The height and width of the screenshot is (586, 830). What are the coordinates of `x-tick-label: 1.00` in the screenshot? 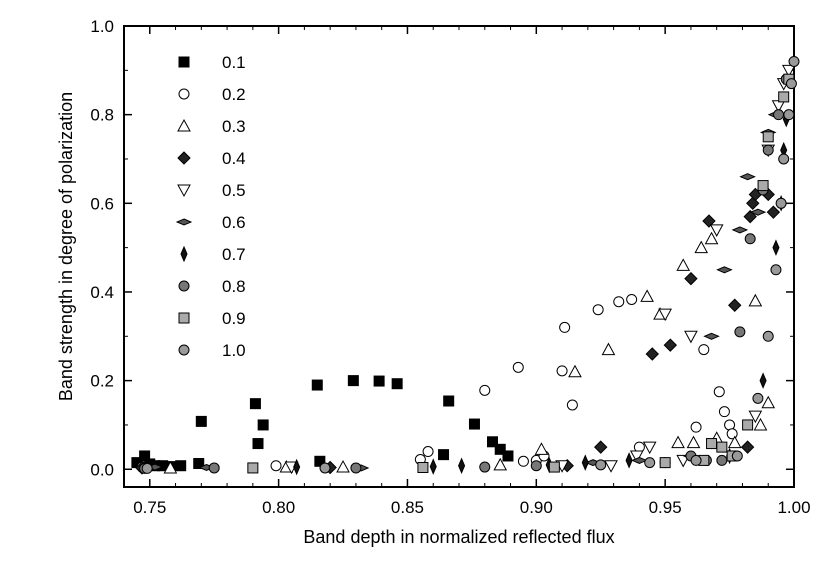 It's located at (793, 507).